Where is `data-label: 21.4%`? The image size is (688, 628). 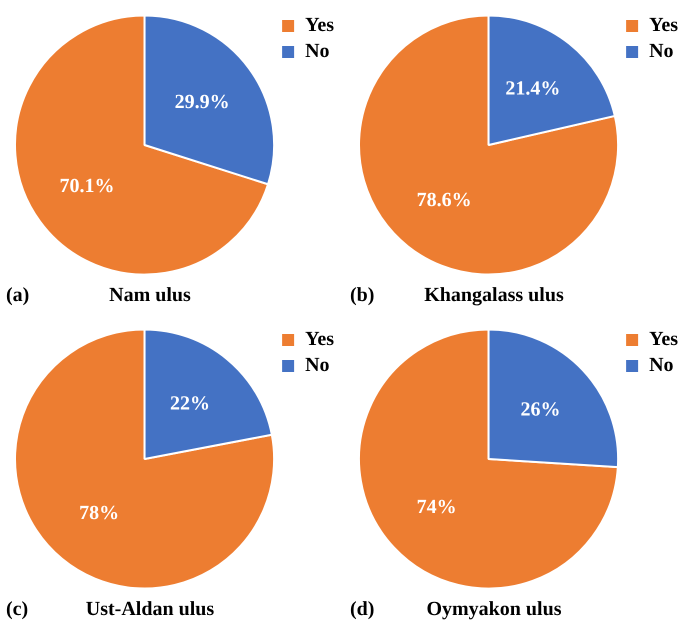 data-label: 21.4% is located at coordinates (532, 88).